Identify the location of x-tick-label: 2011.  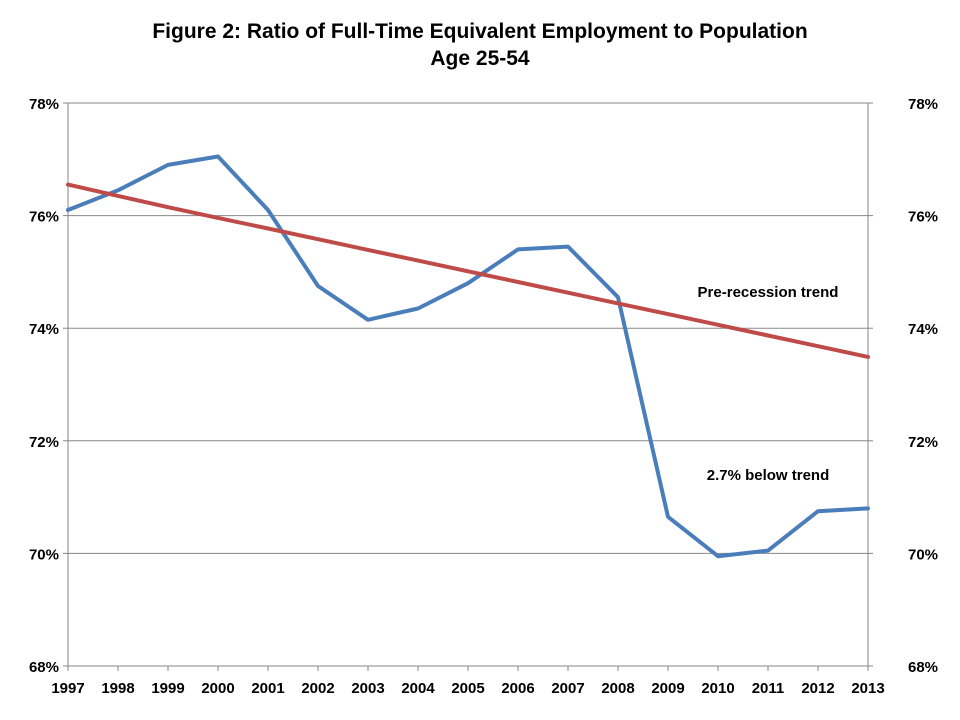
(768, 688).